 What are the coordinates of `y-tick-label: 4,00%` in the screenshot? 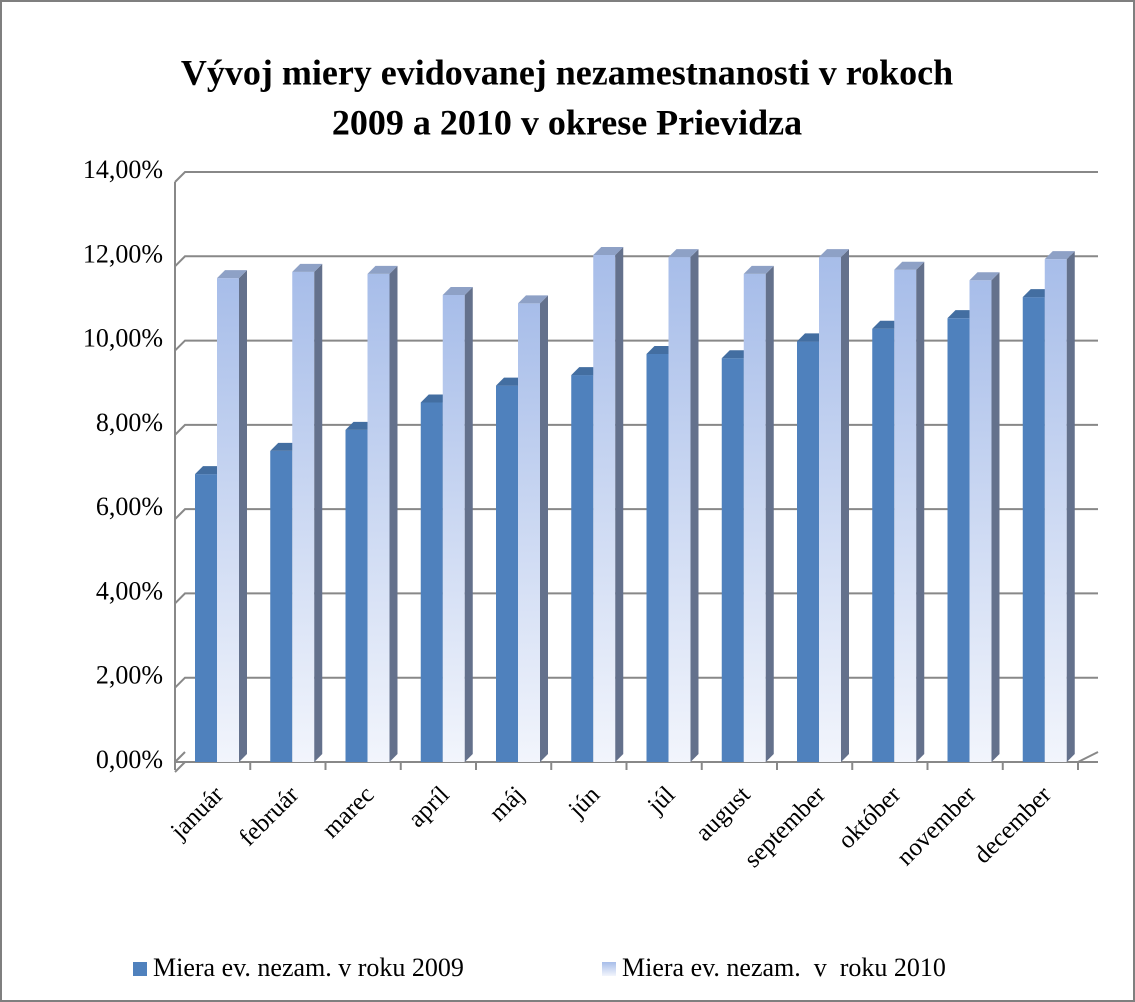 It's located at (129, 590).